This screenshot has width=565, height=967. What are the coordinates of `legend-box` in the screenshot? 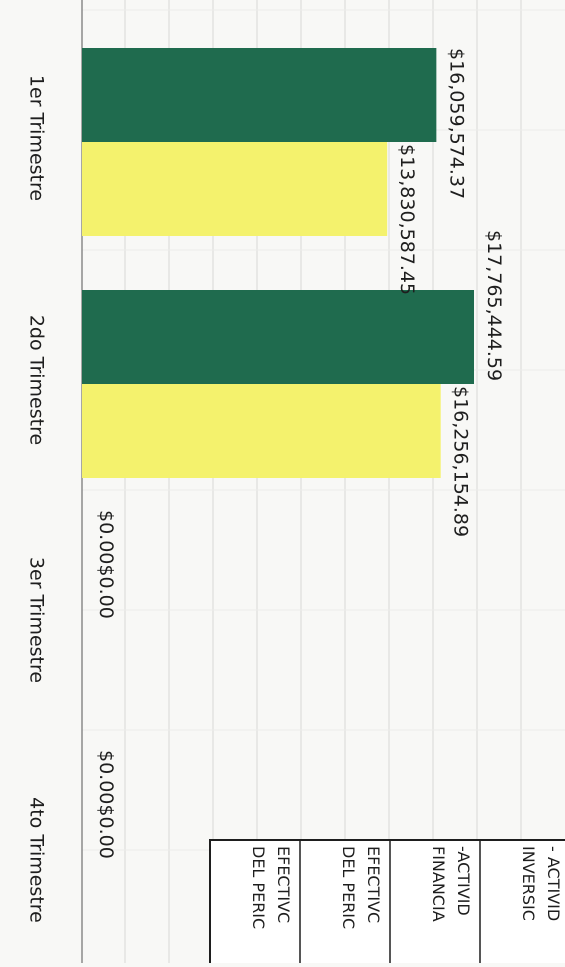 It's located at (387, 903).